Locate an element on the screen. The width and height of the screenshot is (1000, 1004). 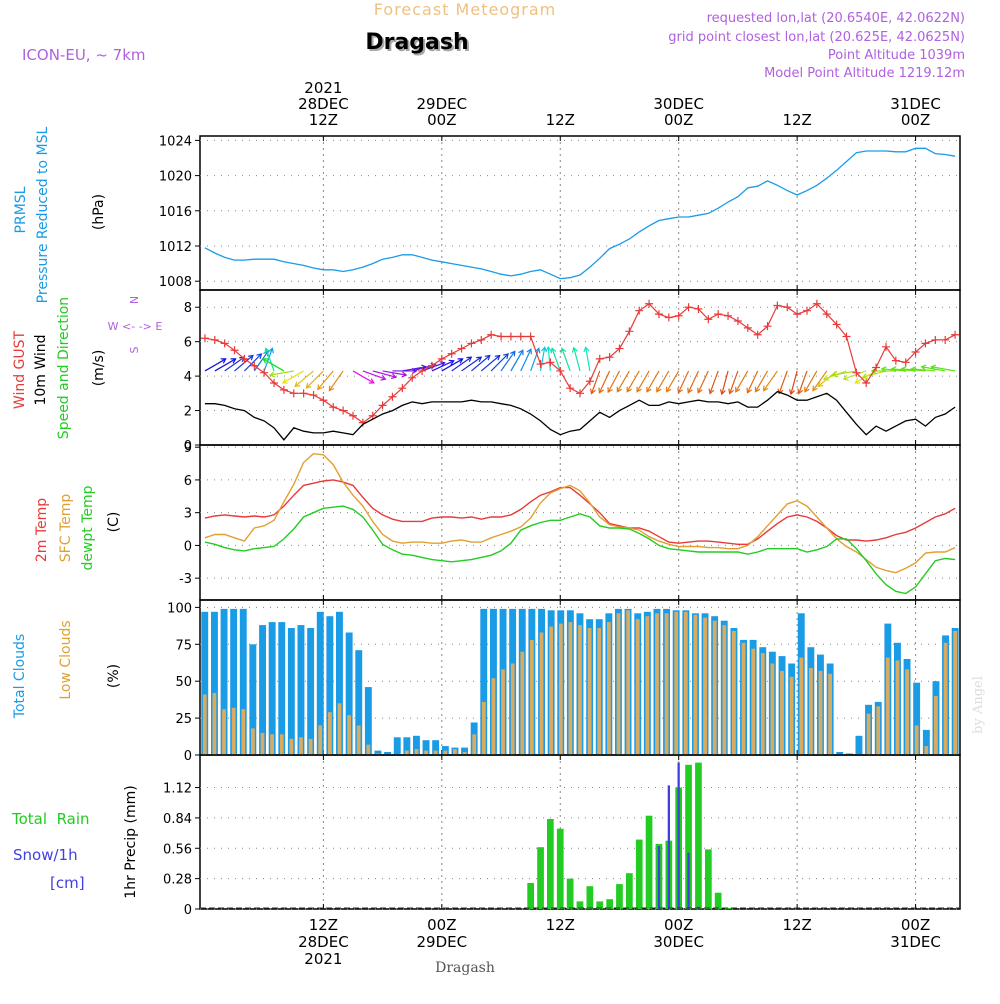
y-tick-label: 6 is located at coordinates (188, 343).